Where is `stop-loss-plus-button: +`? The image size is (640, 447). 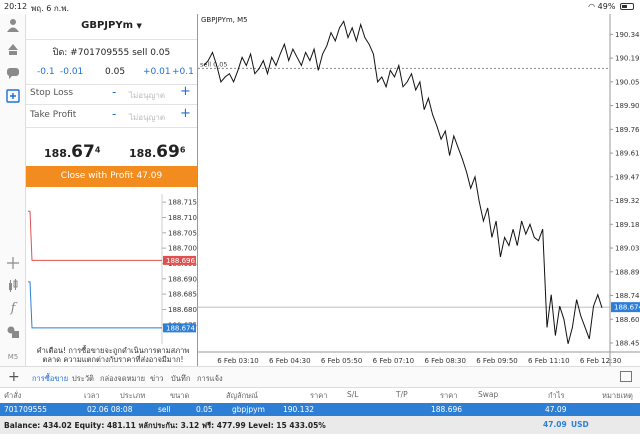
stop-loss-plus-button: + is located at coordinates (185, 91).